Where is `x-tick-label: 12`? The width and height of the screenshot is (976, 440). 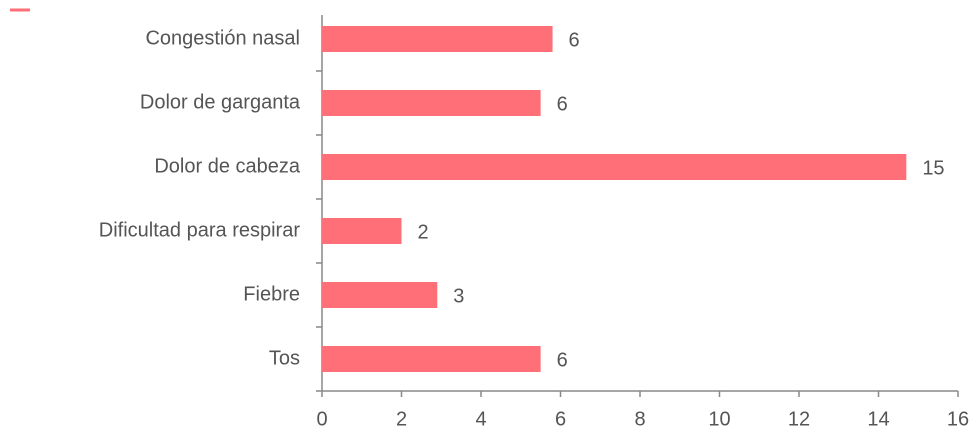
x-tick-label: 12 is located at coordinates (799, 419).